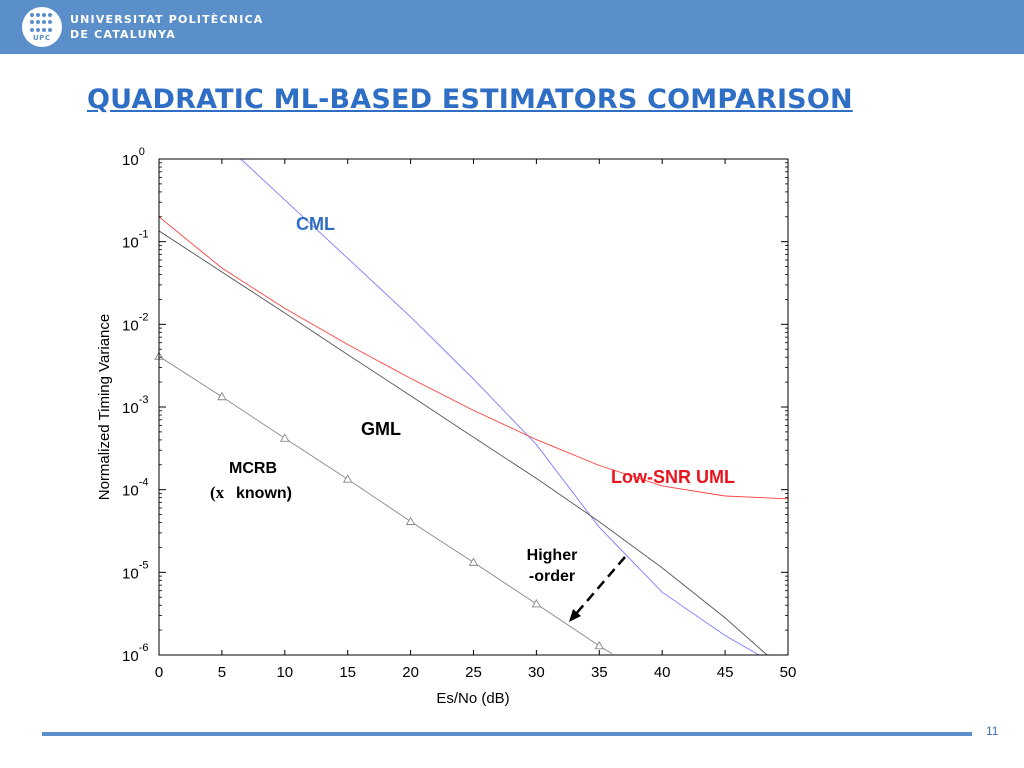  What do you see at coordinates (135, 653) in the screenshot?
I see `y-tick-label: 10⁻⁶` at bounding box center [135, 653].